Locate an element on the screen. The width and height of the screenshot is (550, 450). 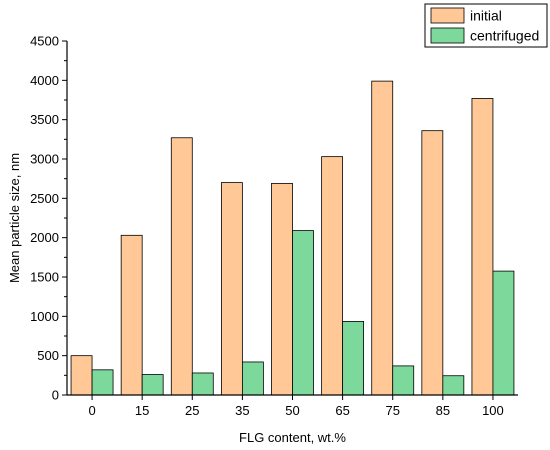
x-tick-label: 65 is located at coordinates (342, 410).